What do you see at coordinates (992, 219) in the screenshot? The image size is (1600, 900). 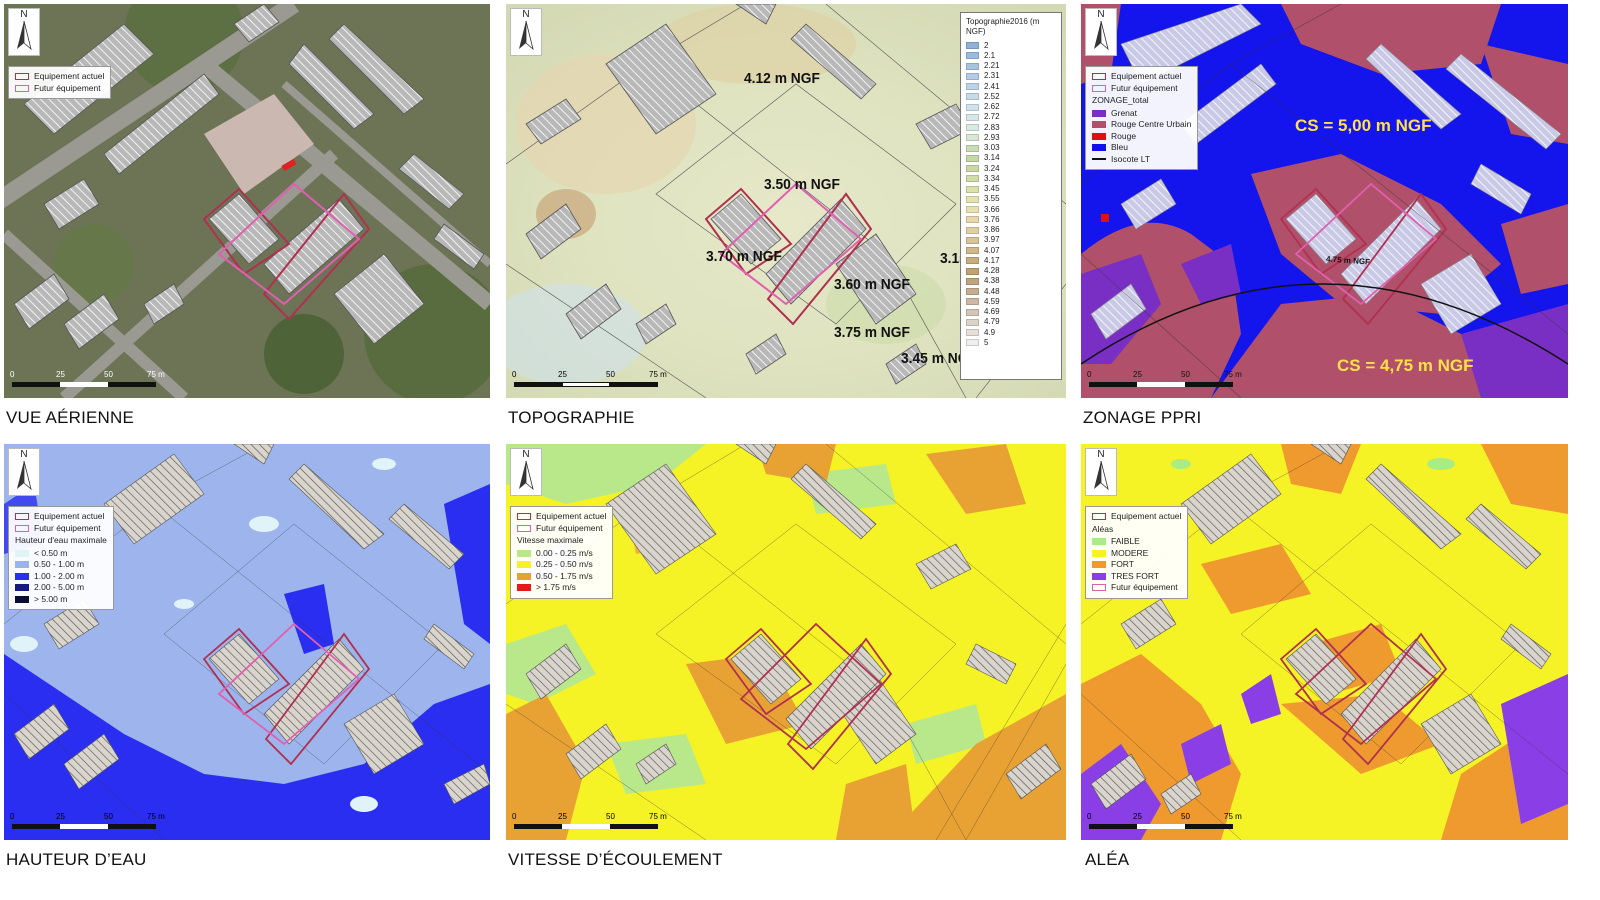 I see `legend-label: 3.76` at bounding box center [992, 219].